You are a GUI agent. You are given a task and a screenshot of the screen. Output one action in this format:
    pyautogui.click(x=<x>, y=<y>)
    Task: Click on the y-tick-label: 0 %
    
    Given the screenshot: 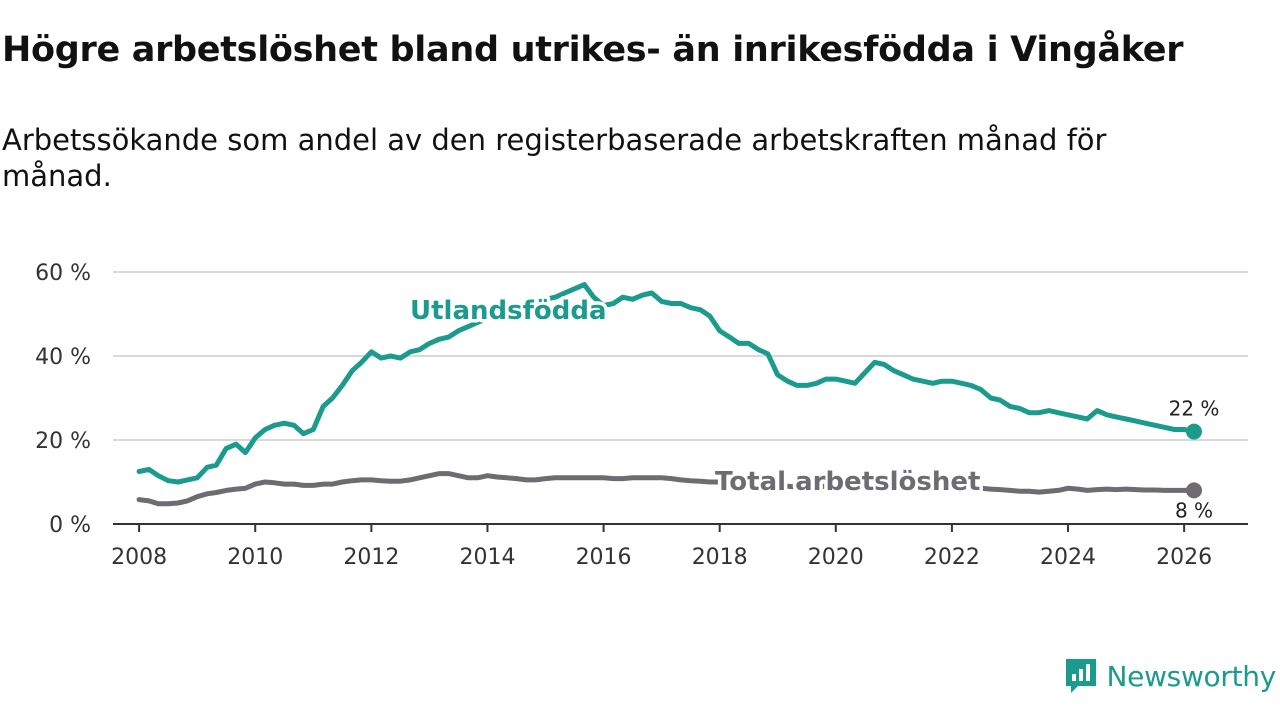 What is the action you would take?
    pyautogui.click(x=70, y=525)
    